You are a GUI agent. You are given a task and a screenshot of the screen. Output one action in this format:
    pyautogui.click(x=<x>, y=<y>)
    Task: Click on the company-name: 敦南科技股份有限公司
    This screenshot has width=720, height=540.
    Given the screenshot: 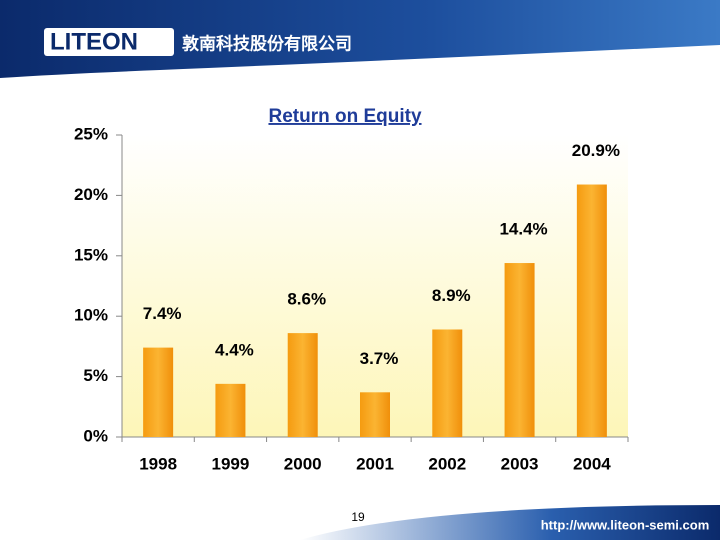 What is the action you would take?
    pyautogui.click(x=267, y=43)
    